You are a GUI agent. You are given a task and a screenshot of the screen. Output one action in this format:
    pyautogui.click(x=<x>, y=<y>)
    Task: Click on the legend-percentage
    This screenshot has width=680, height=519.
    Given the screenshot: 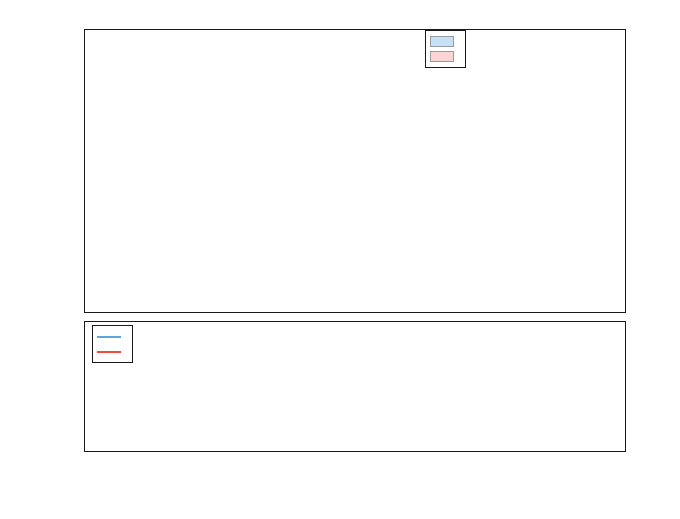 What is the action you would take?
    pyautogui.click(x=445, y=49)
    